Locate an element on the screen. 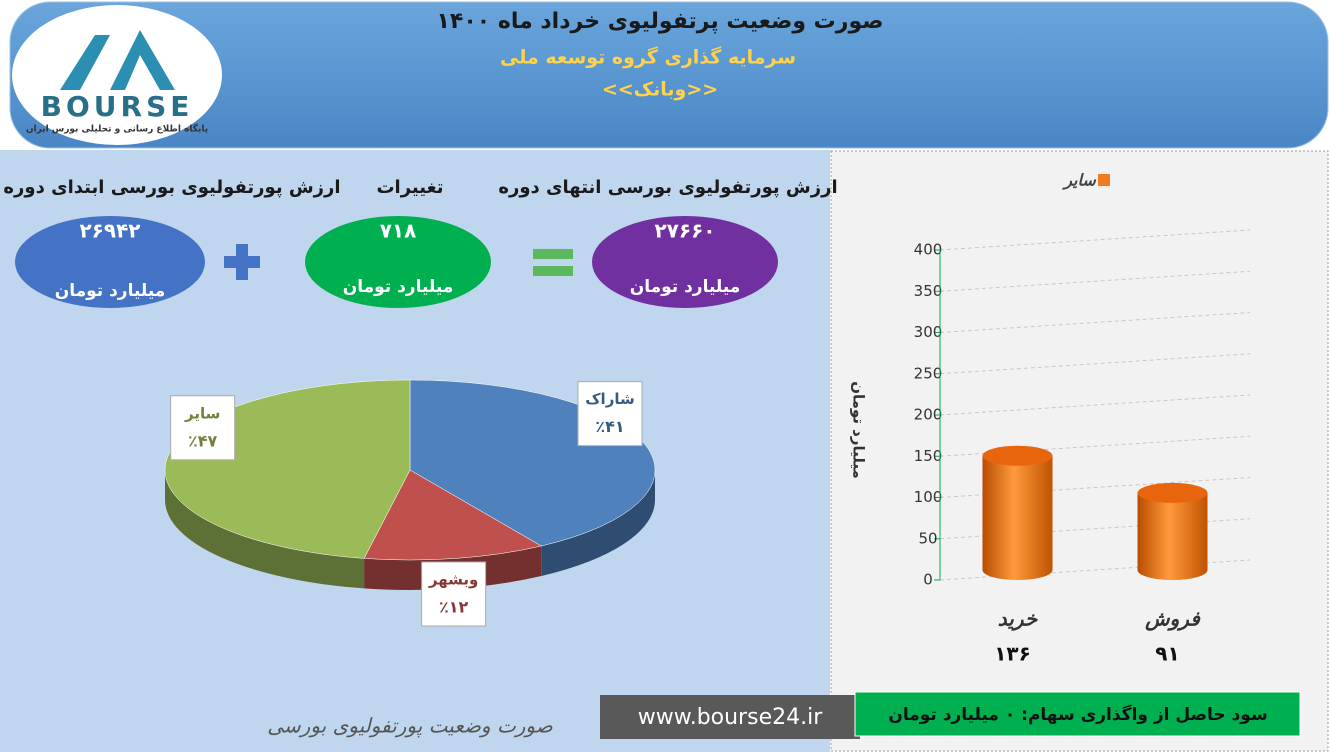 The width and height of the screenshot is (1330, 752). y-tick-label: 200 is located at coordinates (928, 415).